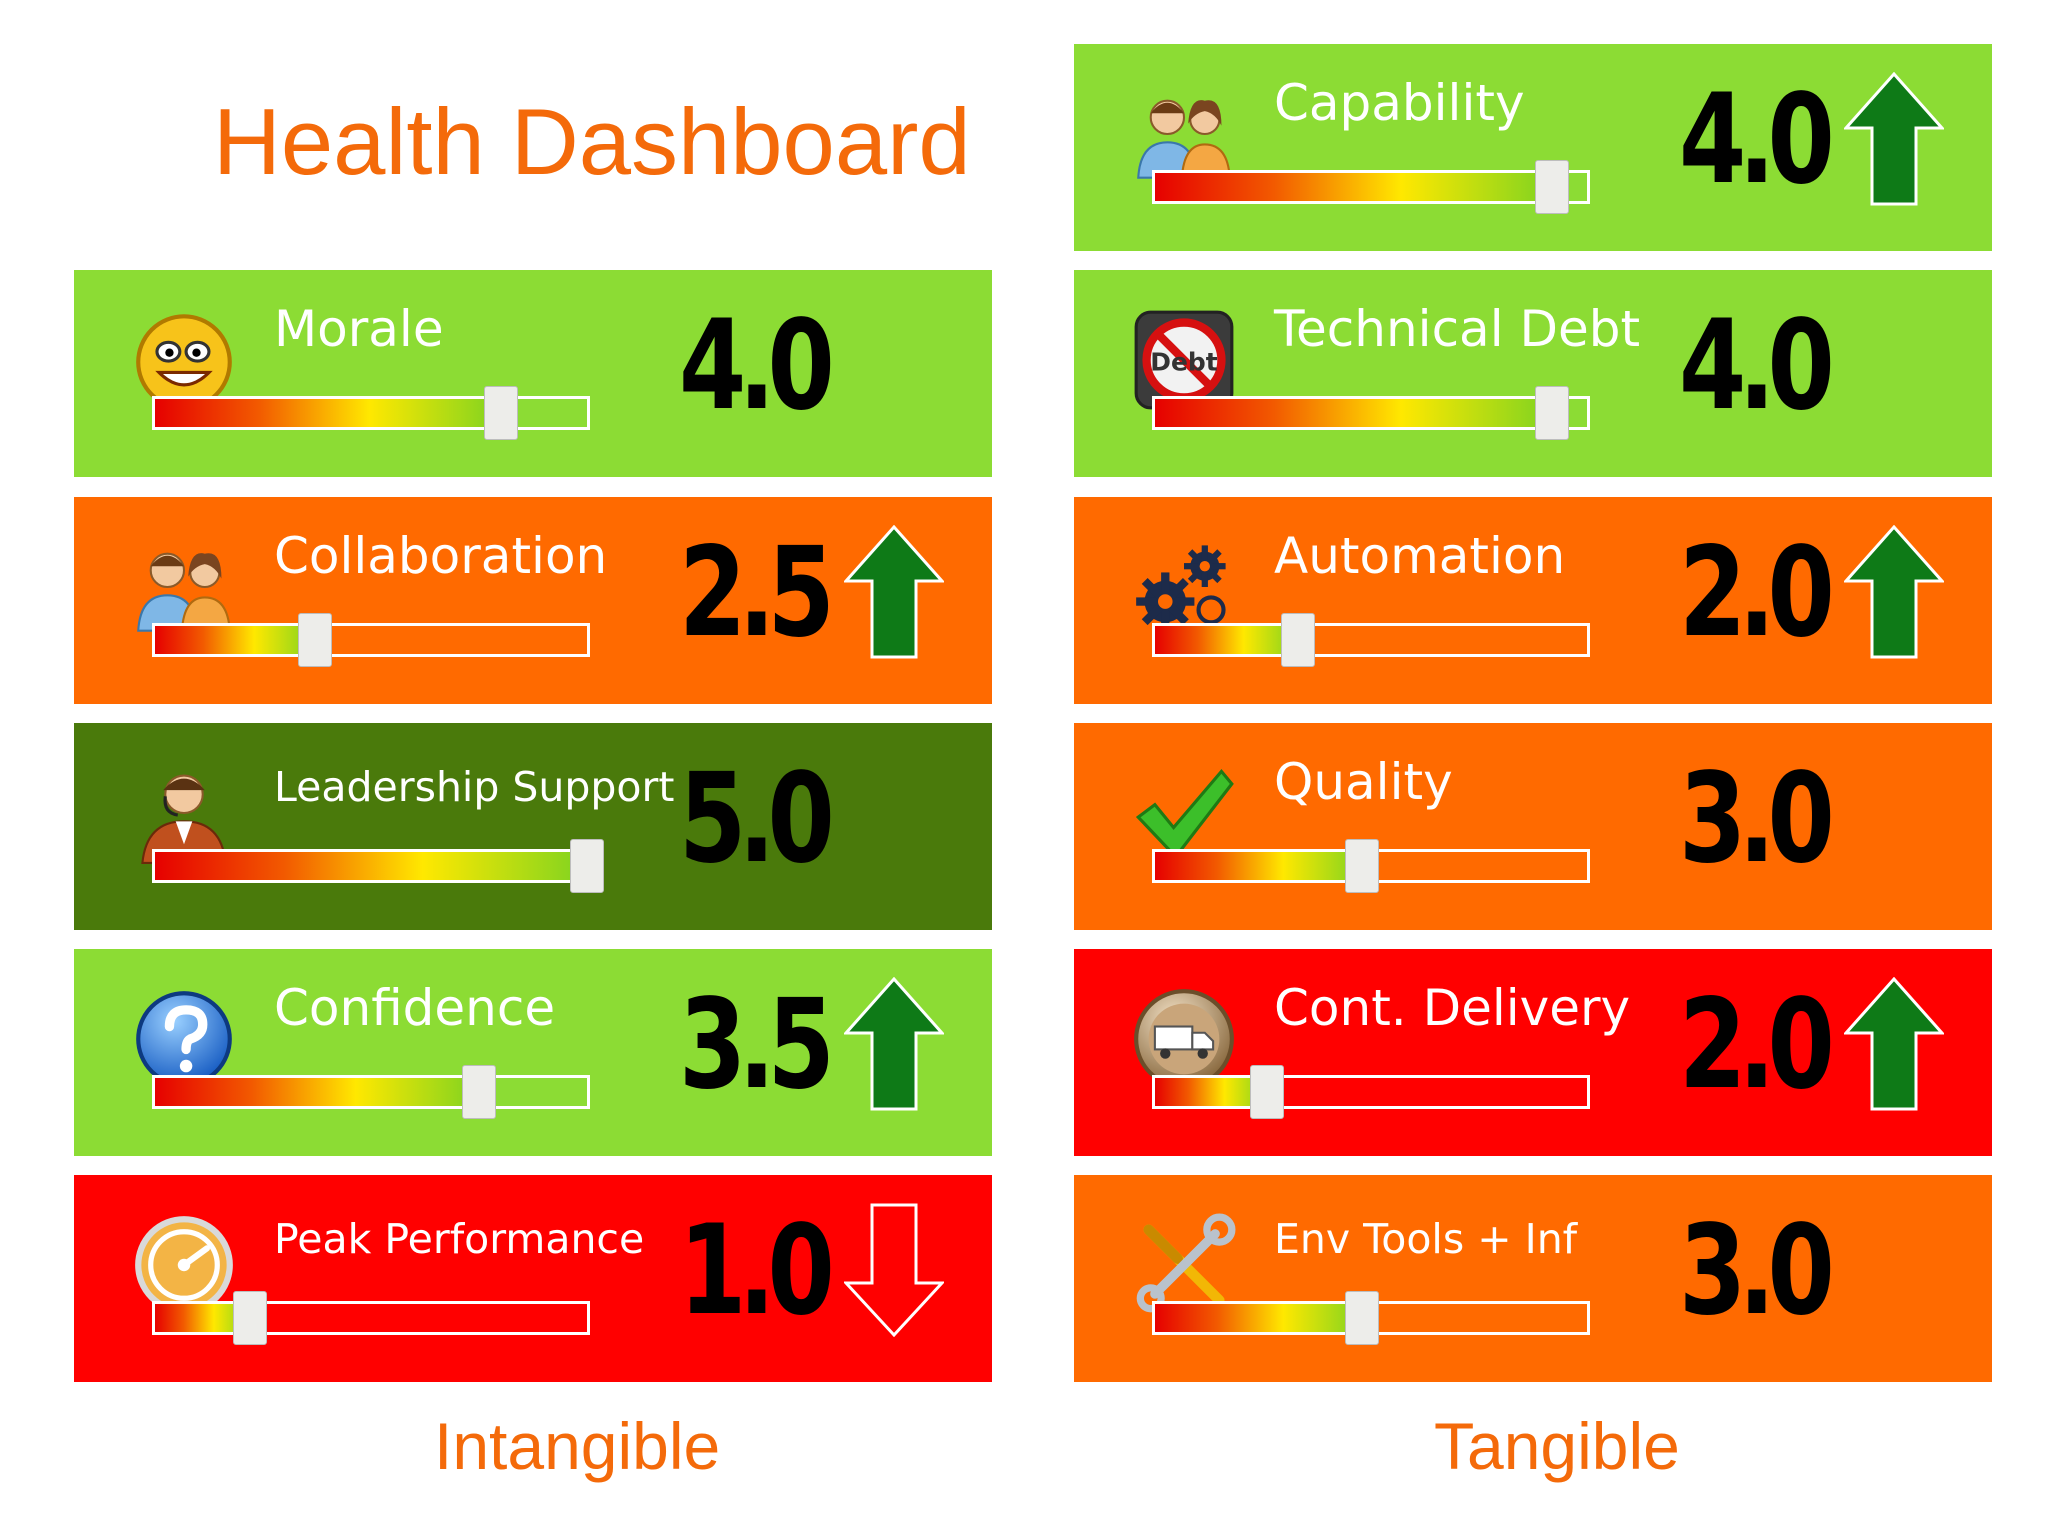 Image resolution: width=2048 pixels, height=1536 pixels. Describe the element at coordinates (533, 373) in the screenshot. I see `card-morale: Morale 4.0` at that location.